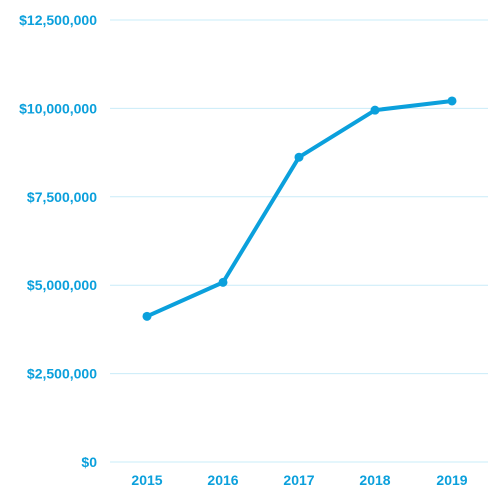 The width and height of the screenshot is (500, 500). What do you see at coordinates (89, 462) in the screenshot?
I see `y-tick-label: $0` at bounding box center [89, 462].